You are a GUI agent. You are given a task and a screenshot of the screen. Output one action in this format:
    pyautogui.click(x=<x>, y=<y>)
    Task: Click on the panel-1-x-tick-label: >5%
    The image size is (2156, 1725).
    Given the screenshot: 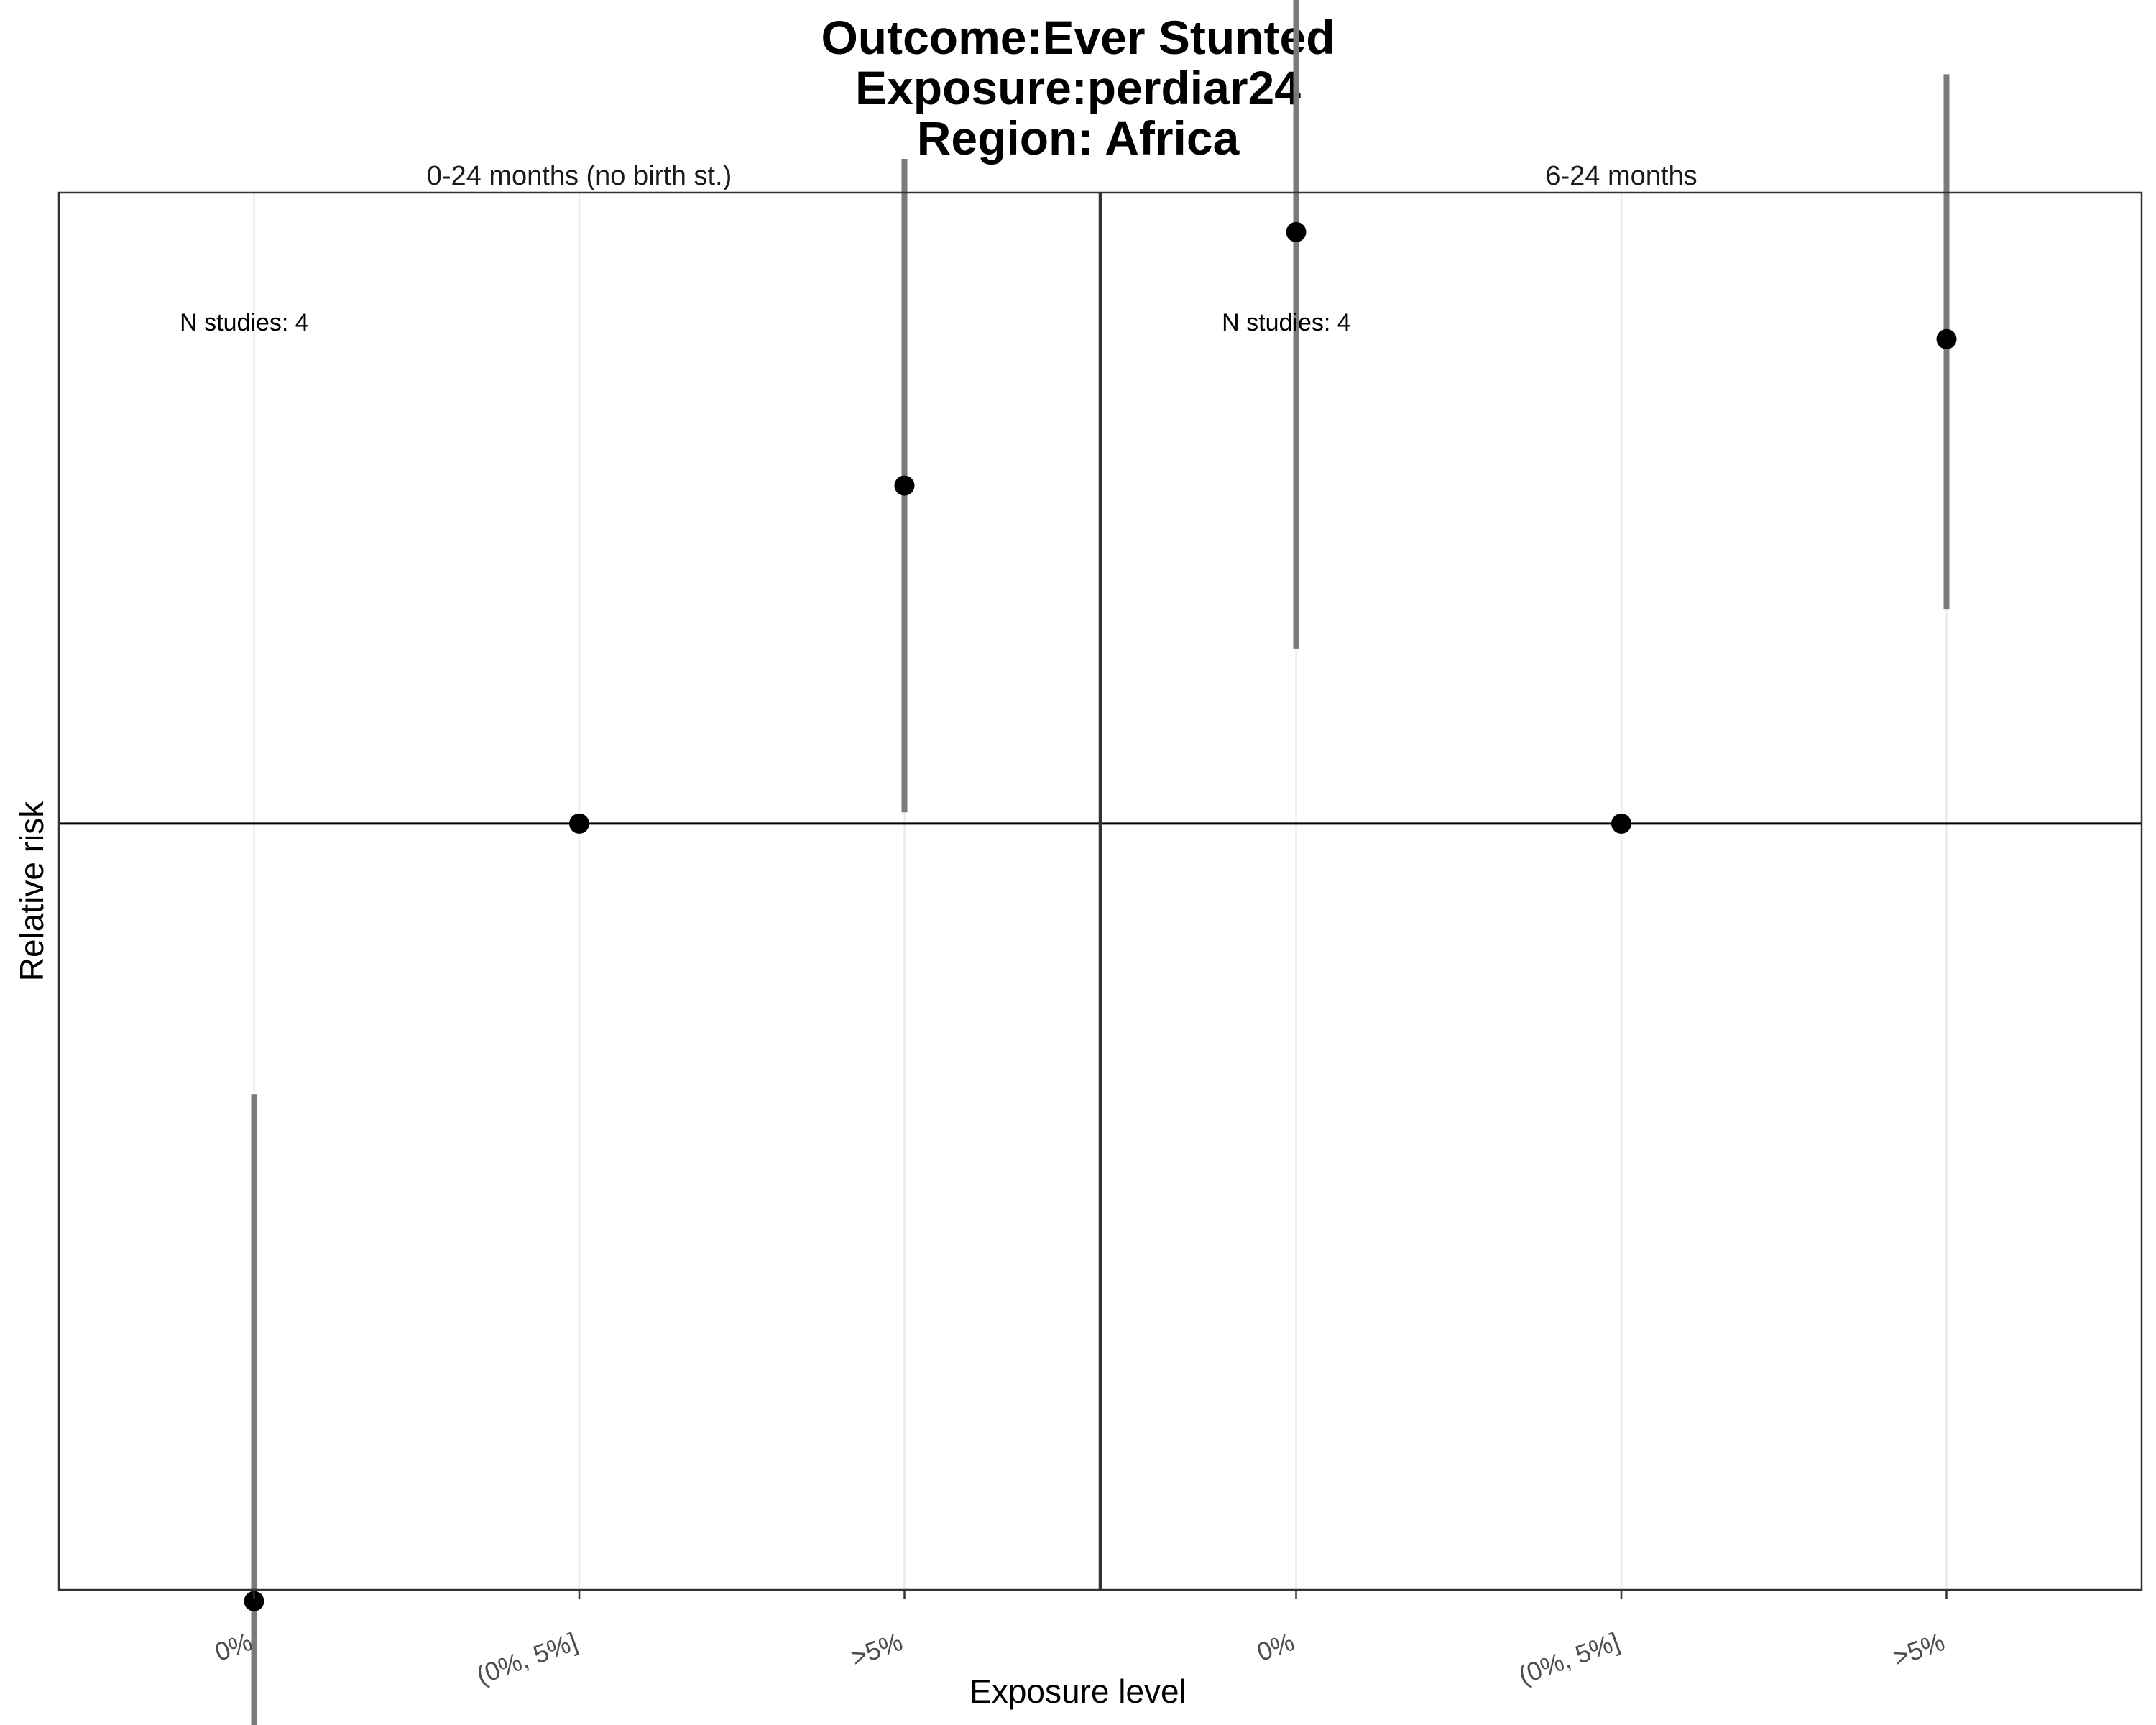 What is the action you would take?
    pyautogui.click(x=877, y=1650)
    